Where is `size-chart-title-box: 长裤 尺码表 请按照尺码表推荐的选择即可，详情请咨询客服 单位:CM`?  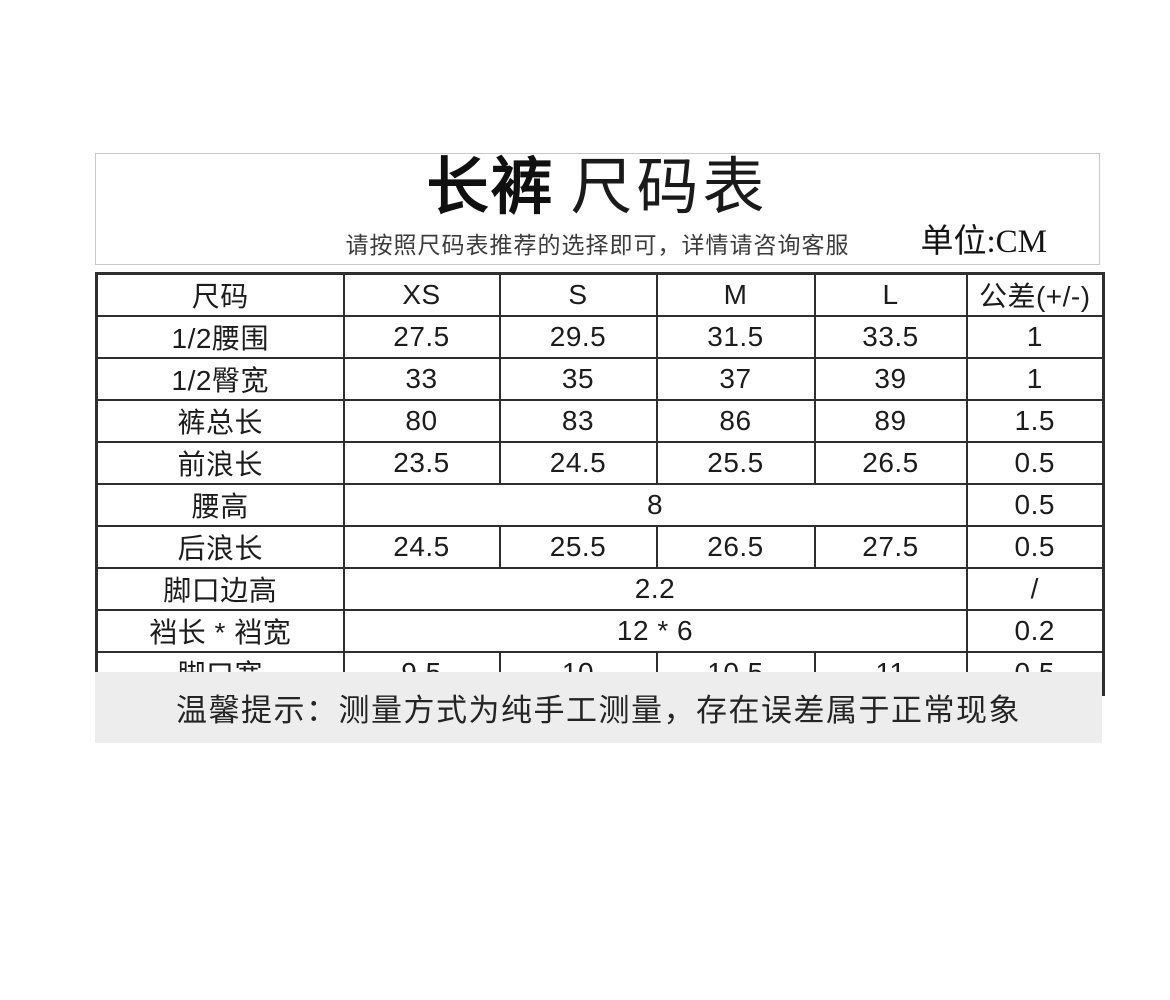 size-chart-title-box: 长裤 尺码表 请按照尺码表推荐的选择即可，详情请咨询客服 单位:CM is located at coordinates (597, 209).